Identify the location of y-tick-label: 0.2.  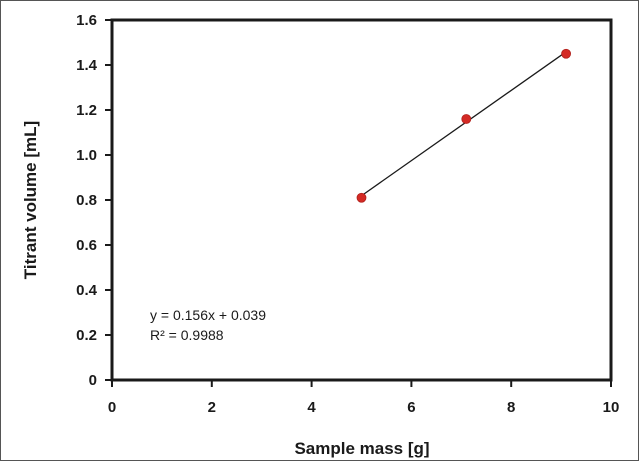
(86, 335).